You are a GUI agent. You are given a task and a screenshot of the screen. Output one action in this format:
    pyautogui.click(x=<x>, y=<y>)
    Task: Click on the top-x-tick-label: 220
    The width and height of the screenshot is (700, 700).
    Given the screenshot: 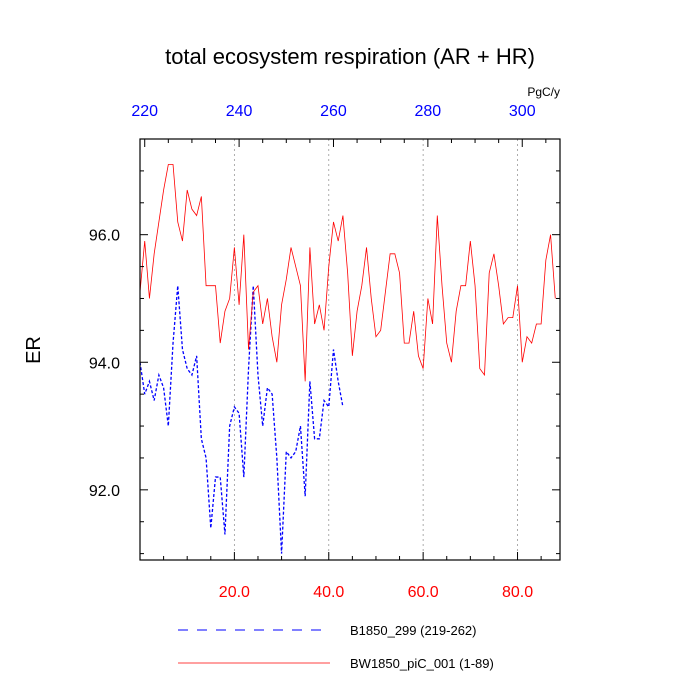 What is the action you would take?
    pyautogui.click(x=144, y=111)
    